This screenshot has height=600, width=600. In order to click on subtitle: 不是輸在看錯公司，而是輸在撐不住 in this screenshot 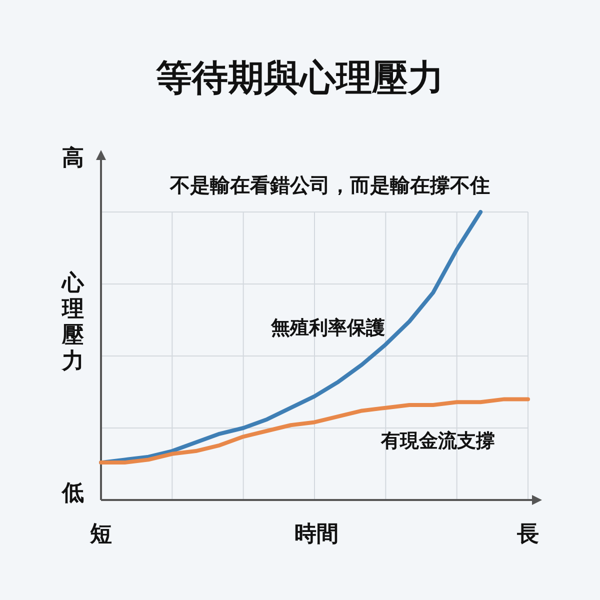, I will do `click(330, 185)`.